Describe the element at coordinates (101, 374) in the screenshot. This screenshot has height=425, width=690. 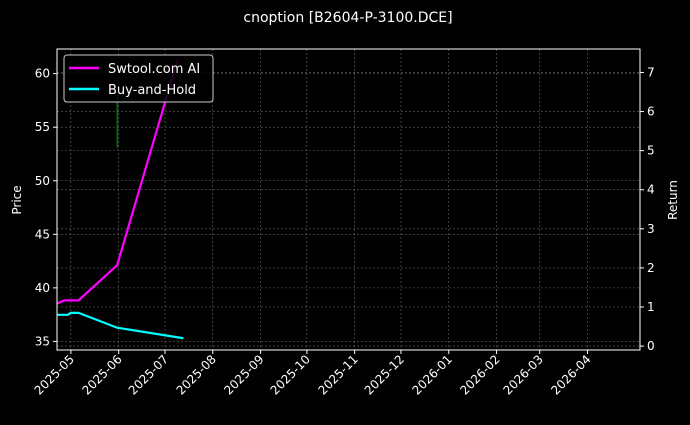
I see `x-tick-label: 2025-06` at that location.